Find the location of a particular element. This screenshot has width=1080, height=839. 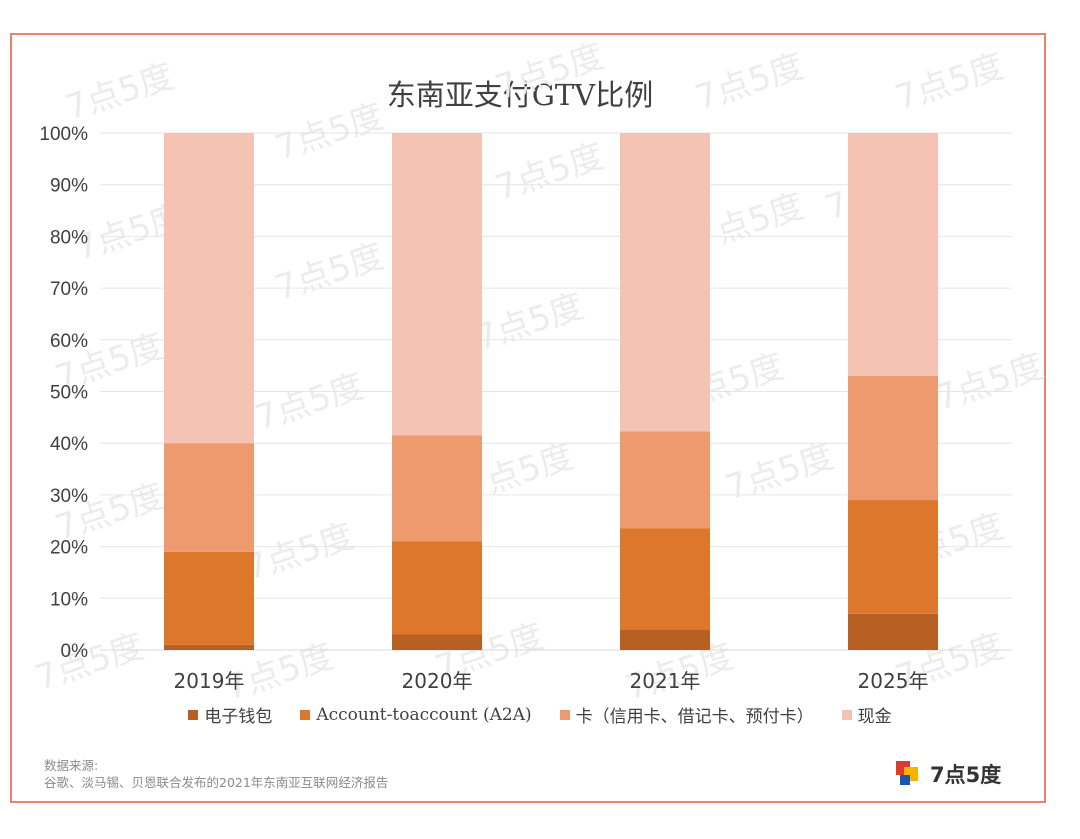

y-tick-label: 0% is located at coordinates (75, 651).